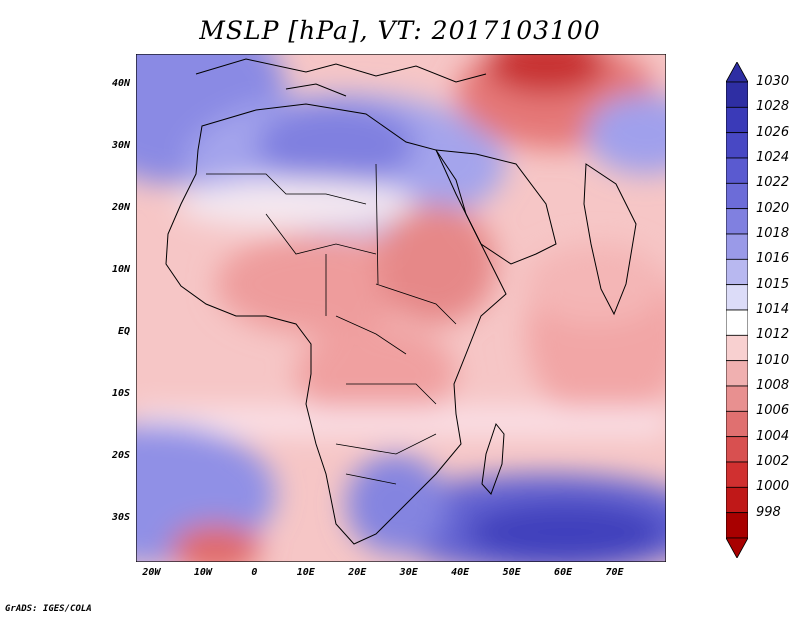  Describe the element at coordinates (773, 107) in the screenshot. I see `colorbar-label: 1028` at that location.